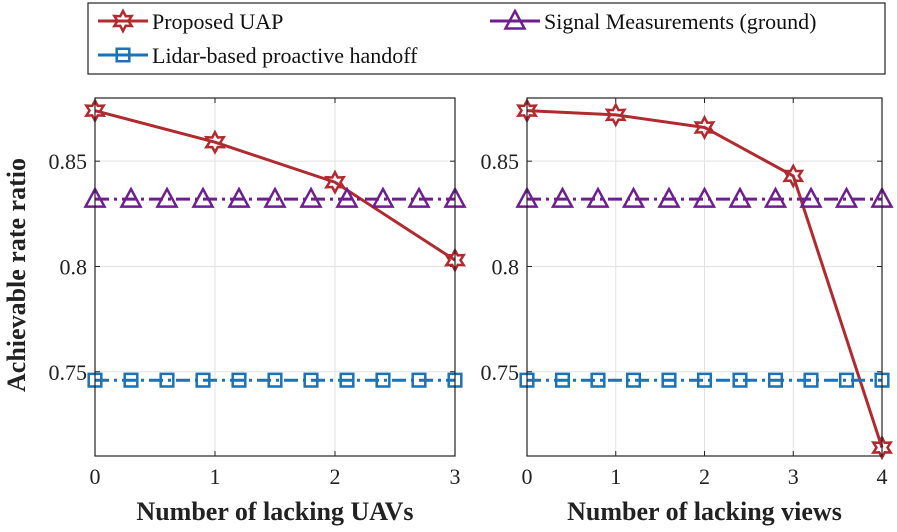 Image resolution: width=897 pixels, height=532 pixels. I want to click on legend-marker-hexagram, so click(123, 21).